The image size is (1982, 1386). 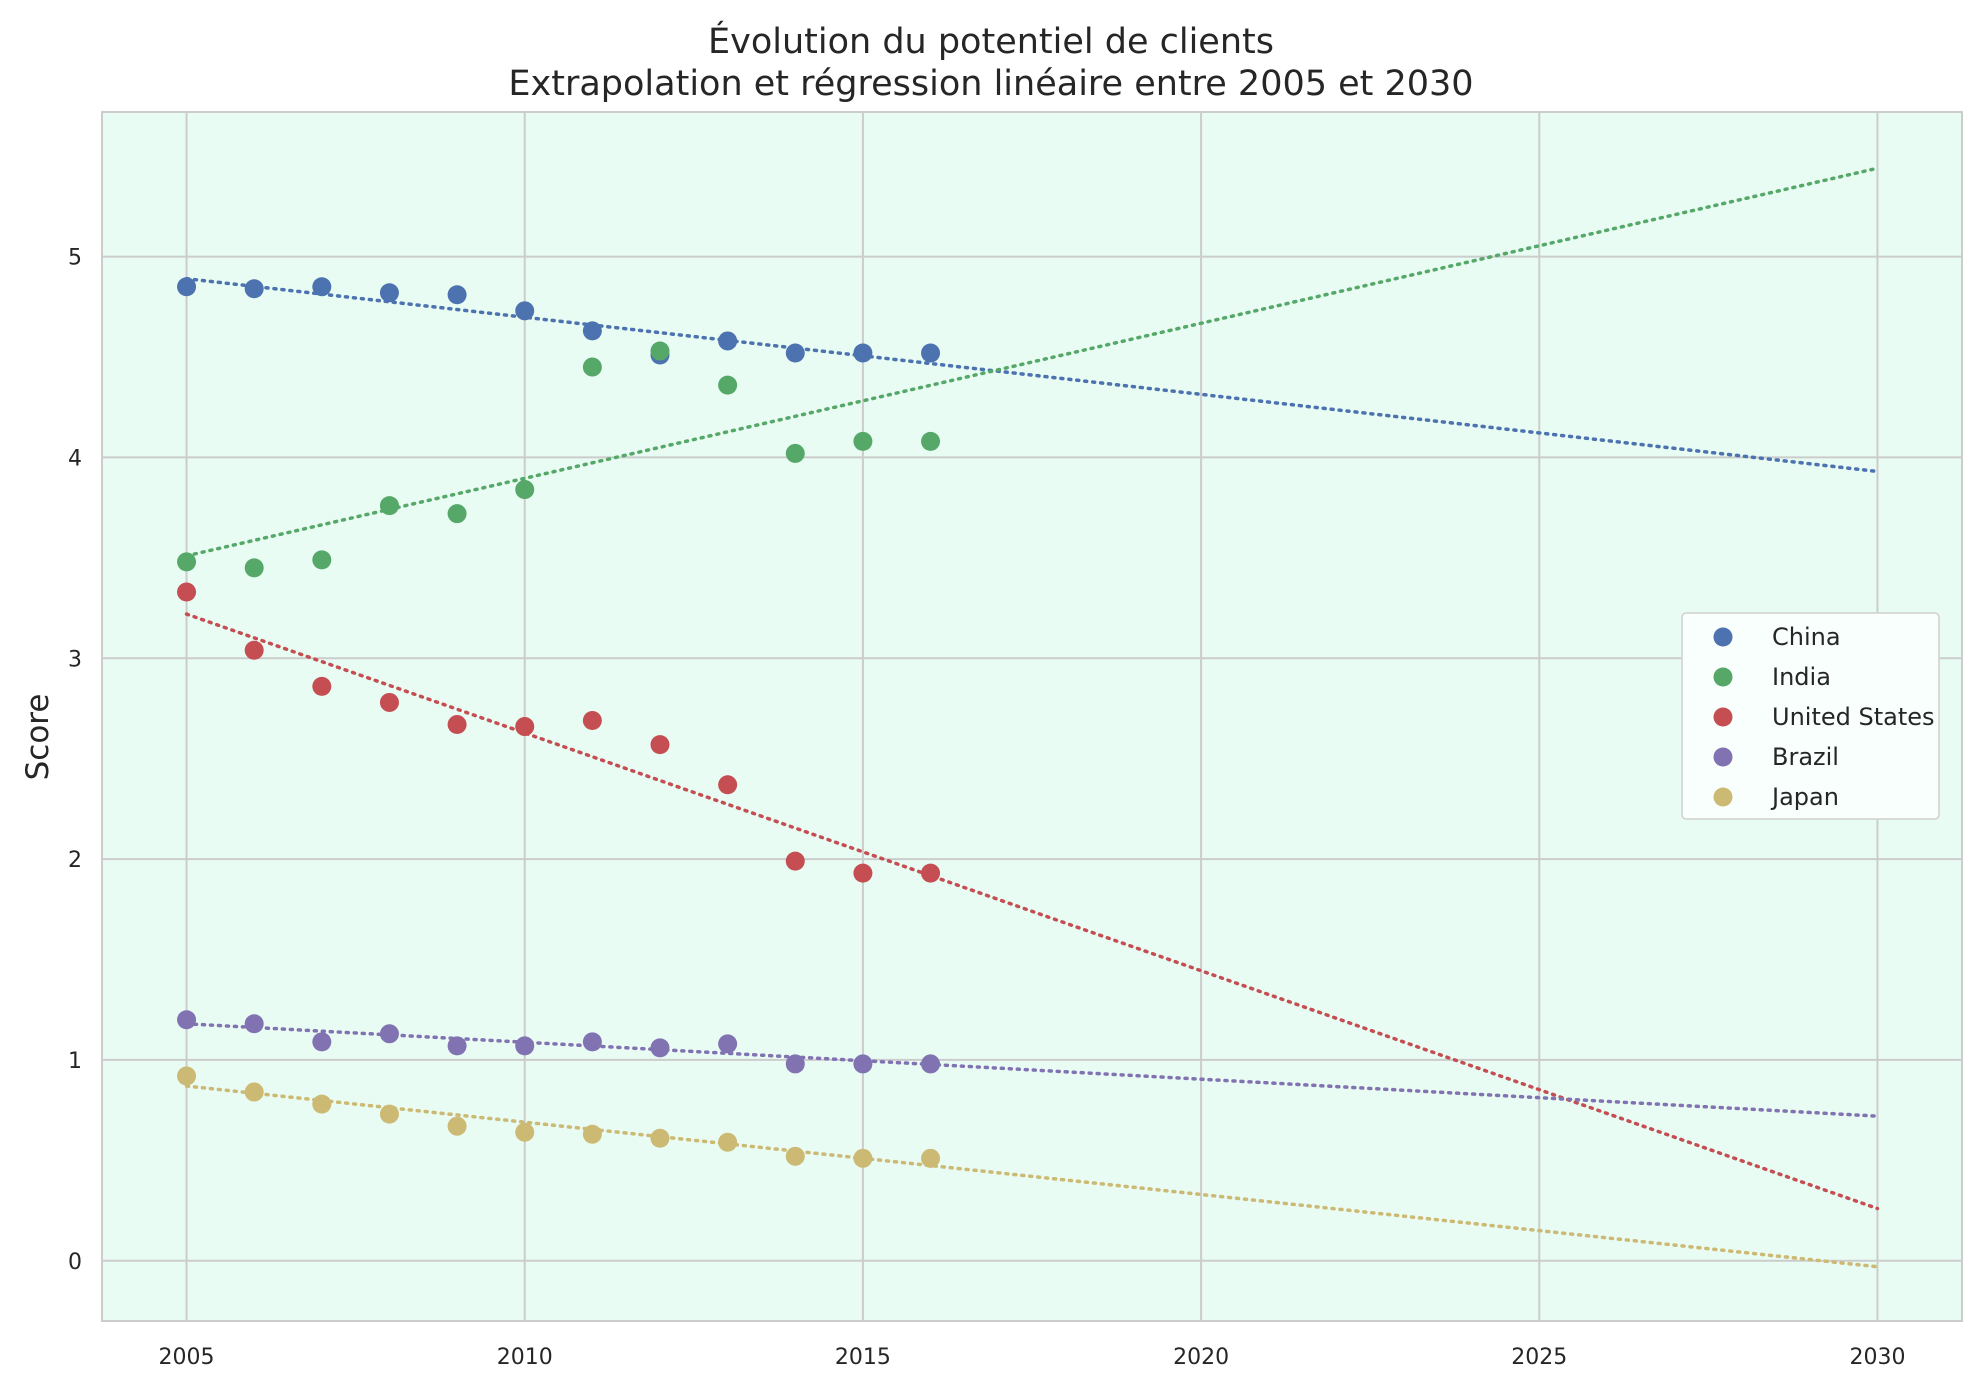 What do you see at coordinates (1801, 677) in the screenshot?
I see `legend-label: India` at bounding box center [1801, 677].